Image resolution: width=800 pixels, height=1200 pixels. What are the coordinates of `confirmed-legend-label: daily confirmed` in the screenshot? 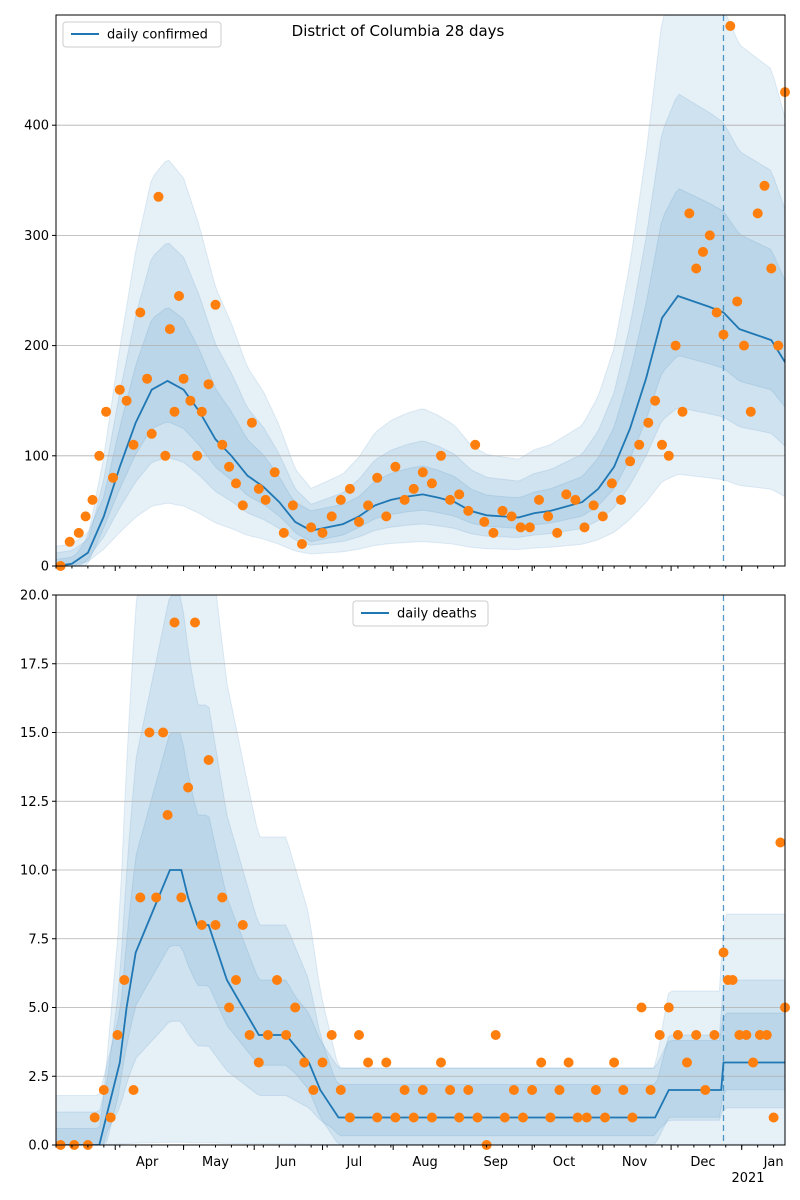 It's located at (157, 35).